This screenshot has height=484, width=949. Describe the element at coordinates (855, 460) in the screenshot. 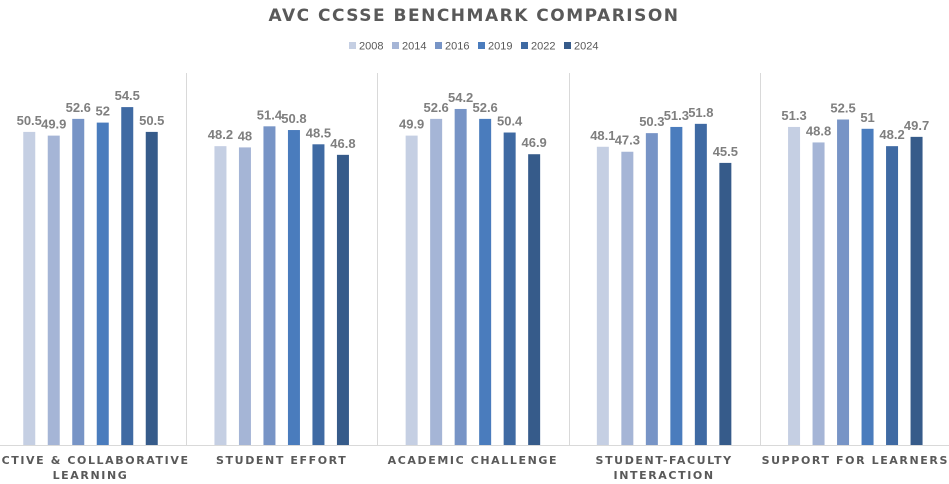

I see `category-label: SUPPORT FOR LEARNERS` at that location.